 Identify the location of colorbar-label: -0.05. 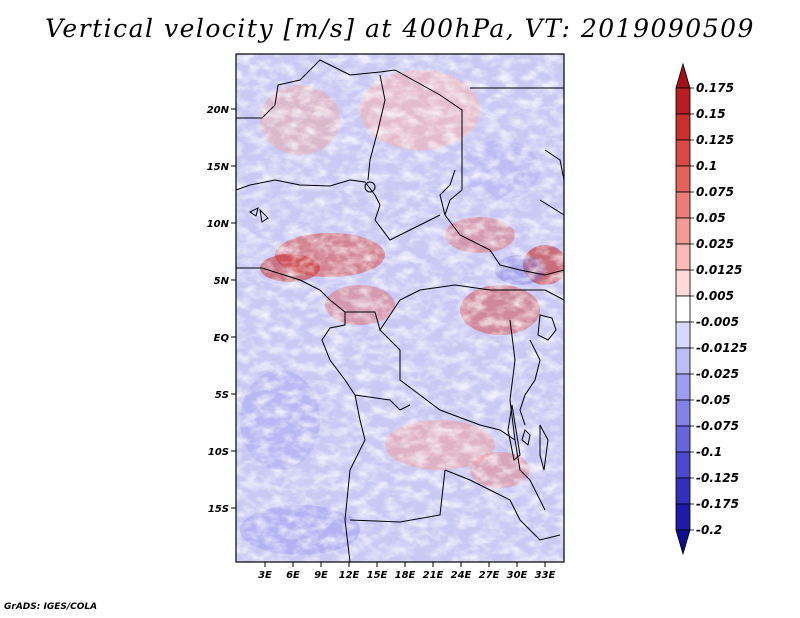
(713, 400).